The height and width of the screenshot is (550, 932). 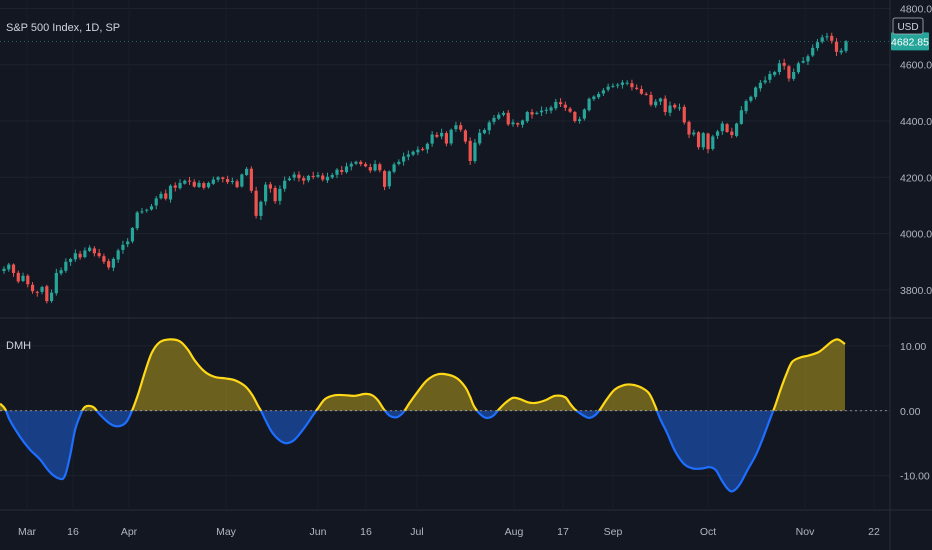 I want to click on currency-badge: USD, so click(x=908, y=26).